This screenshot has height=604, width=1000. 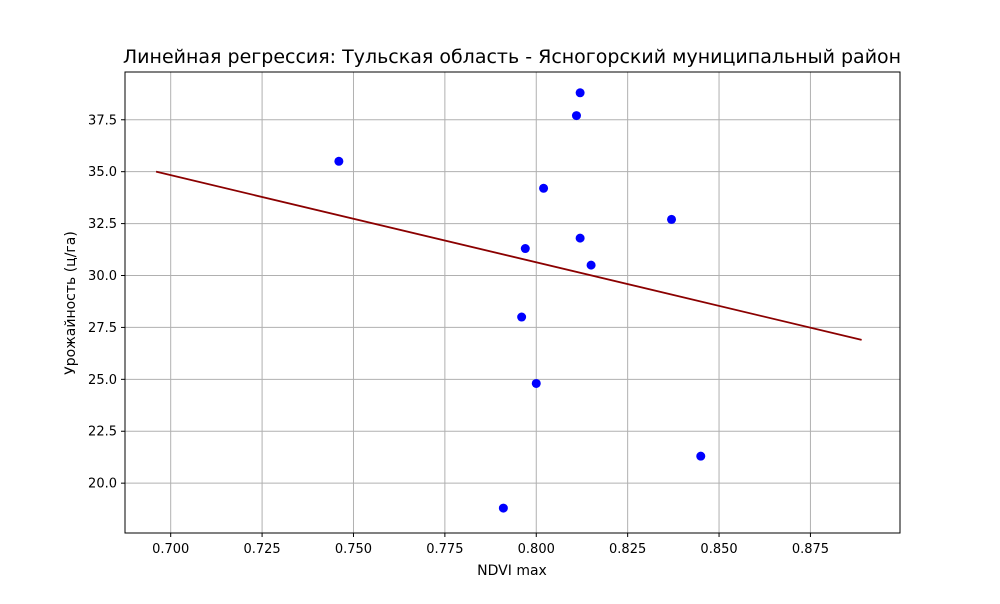 What do you see at coordinates (102, 432) in the screenshot?
I see `y-tick-label: 22.5` at bounding box center [102, 432].